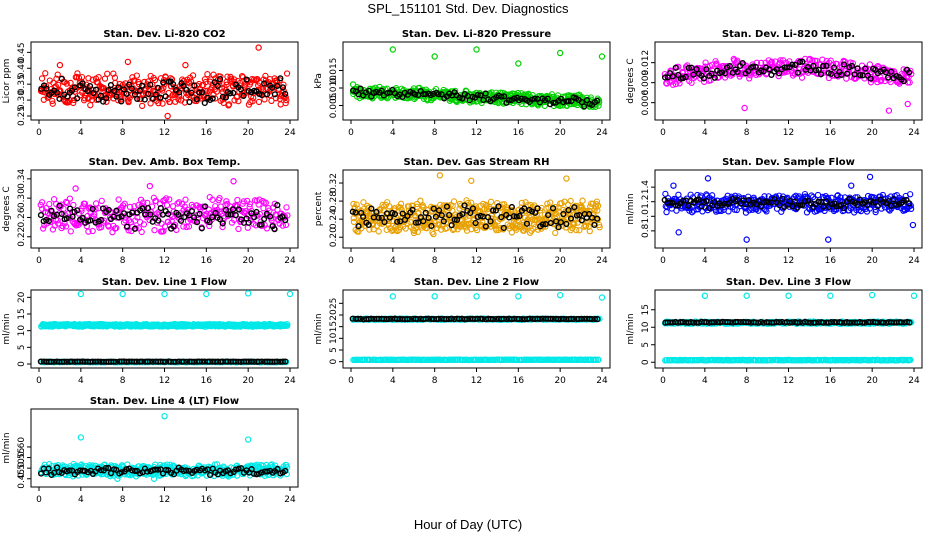  I want to click on figure-title: SPL_151101 Std. Dev. Diagnostics, so click(468, 8).